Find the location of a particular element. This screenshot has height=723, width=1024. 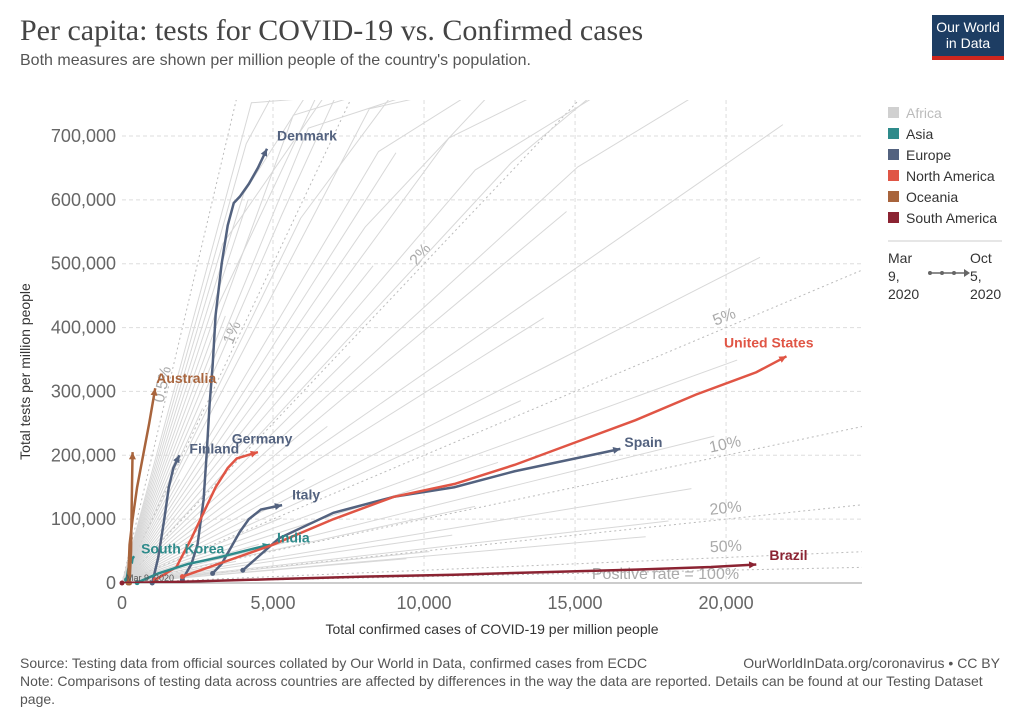

timeline-start-label: 2020 is located at coordinates (903, 294).